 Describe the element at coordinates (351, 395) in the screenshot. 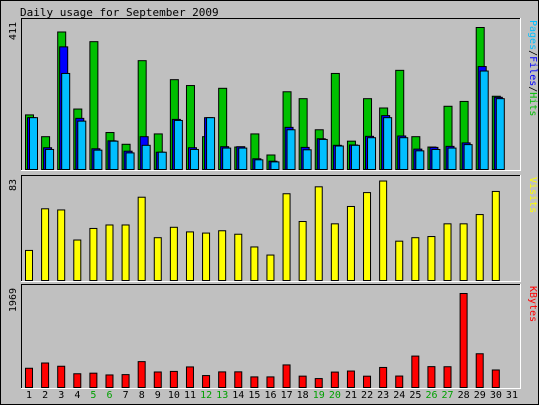

I see `x-tick-label-21: 21` at that location.